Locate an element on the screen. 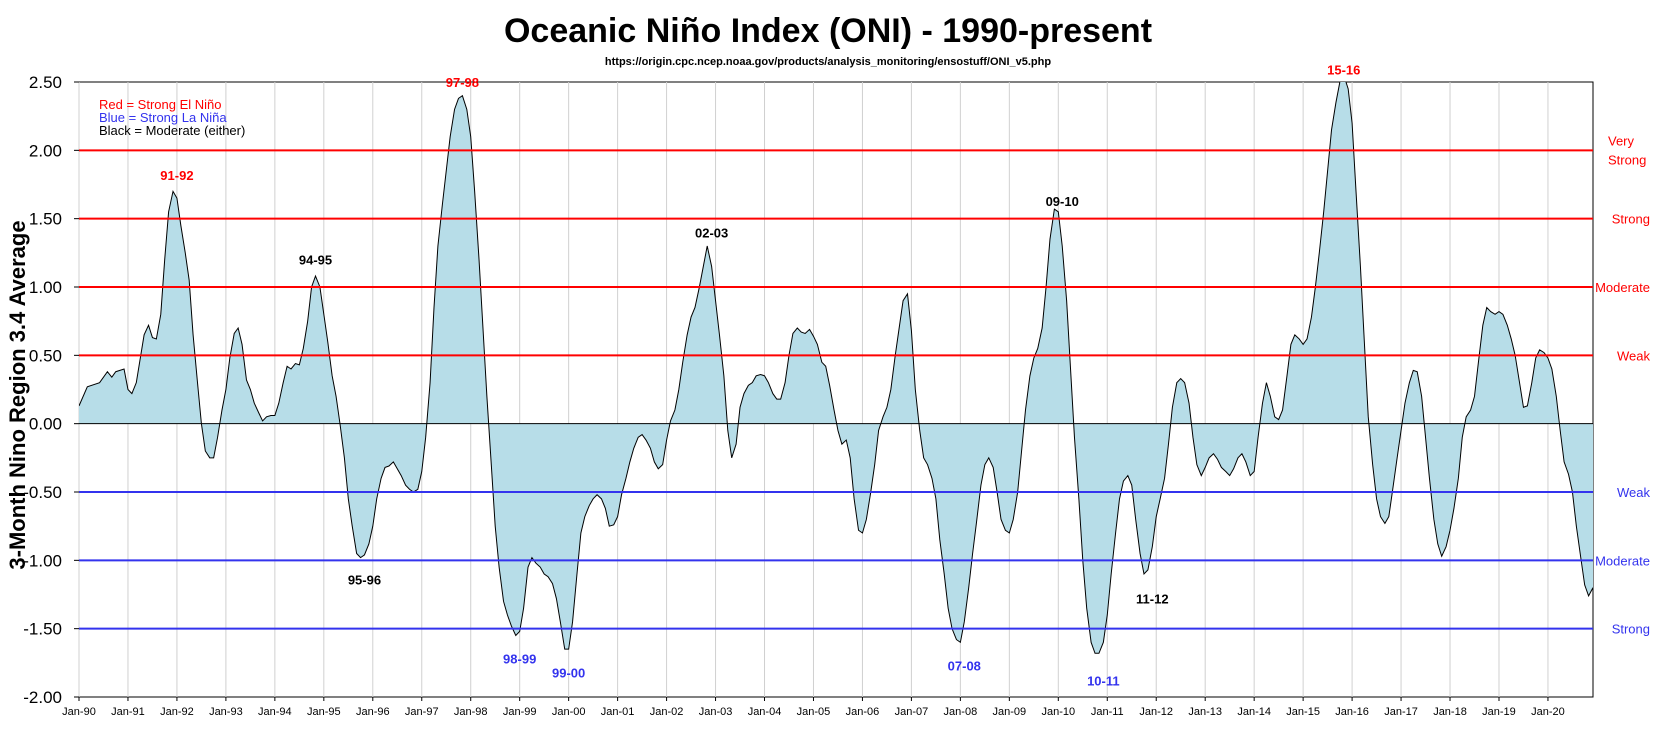  x-tick-label: Jan-01 is located at coordinates (618, 712).